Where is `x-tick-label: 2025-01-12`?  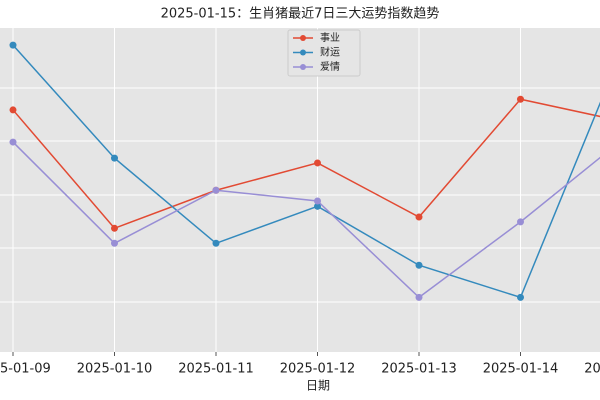
x-tick-label: 2025-01-12 is located at coordinates (318, 369).